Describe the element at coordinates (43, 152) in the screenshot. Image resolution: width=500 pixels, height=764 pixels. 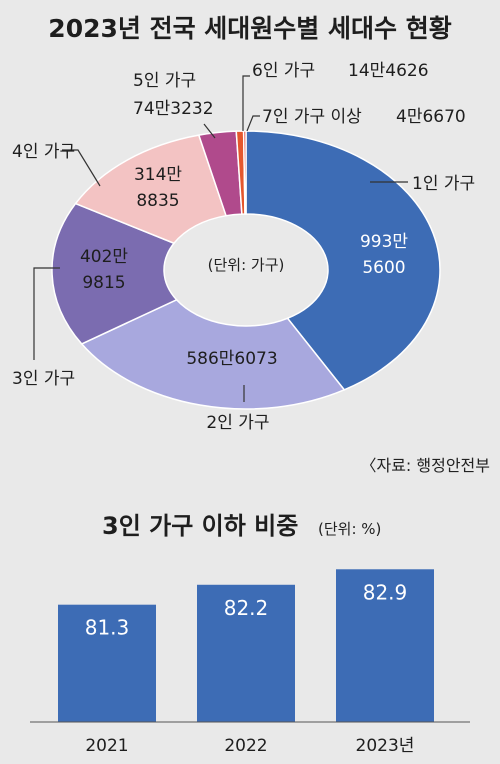
I see `slice-category-label-4: 4인 가구` at that location.